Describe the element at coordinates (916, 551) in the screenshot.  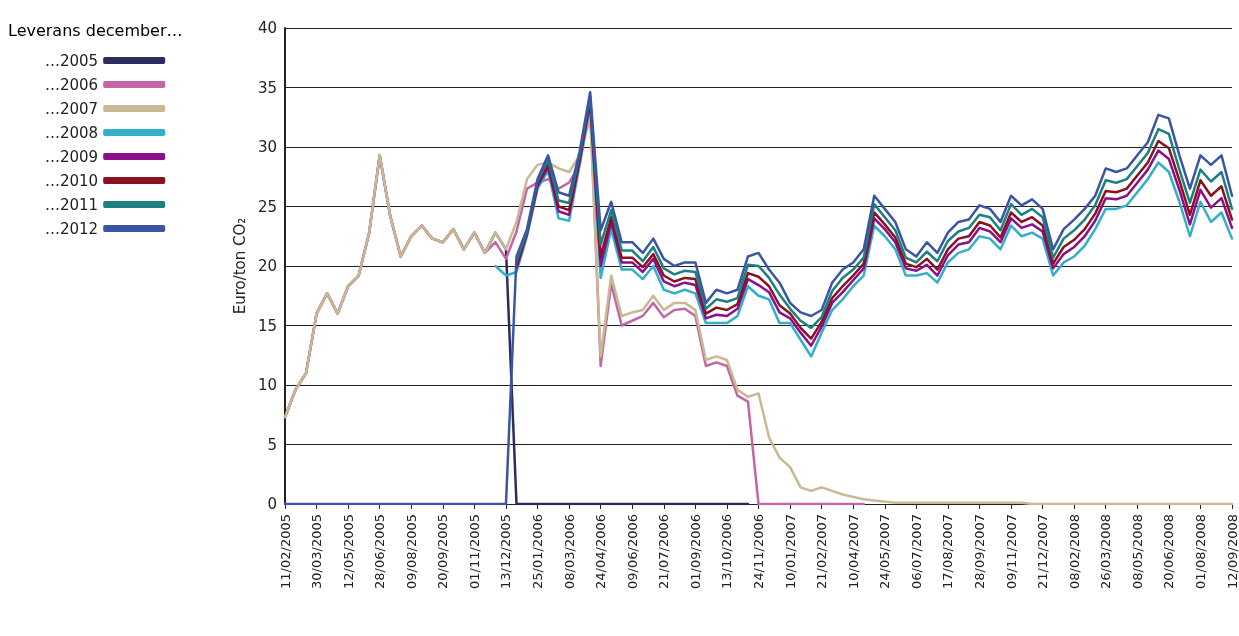
I see `x-tick-label: 06/07/2007` at that location.